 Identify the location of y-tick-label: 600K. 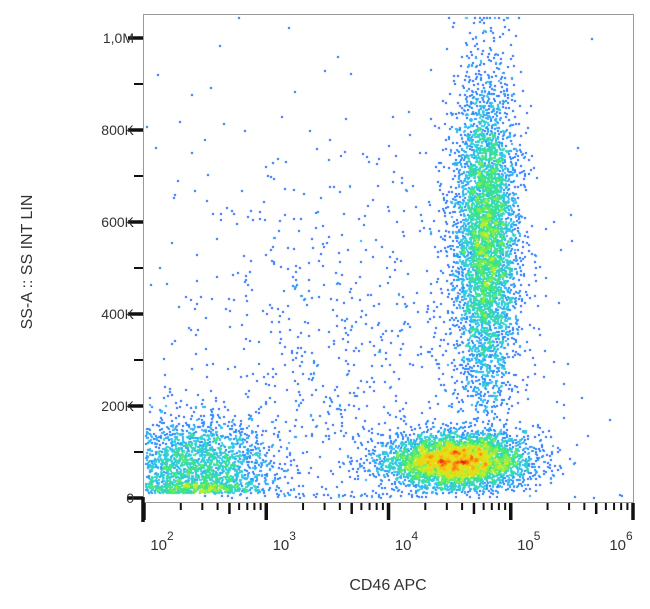
(117, 222).